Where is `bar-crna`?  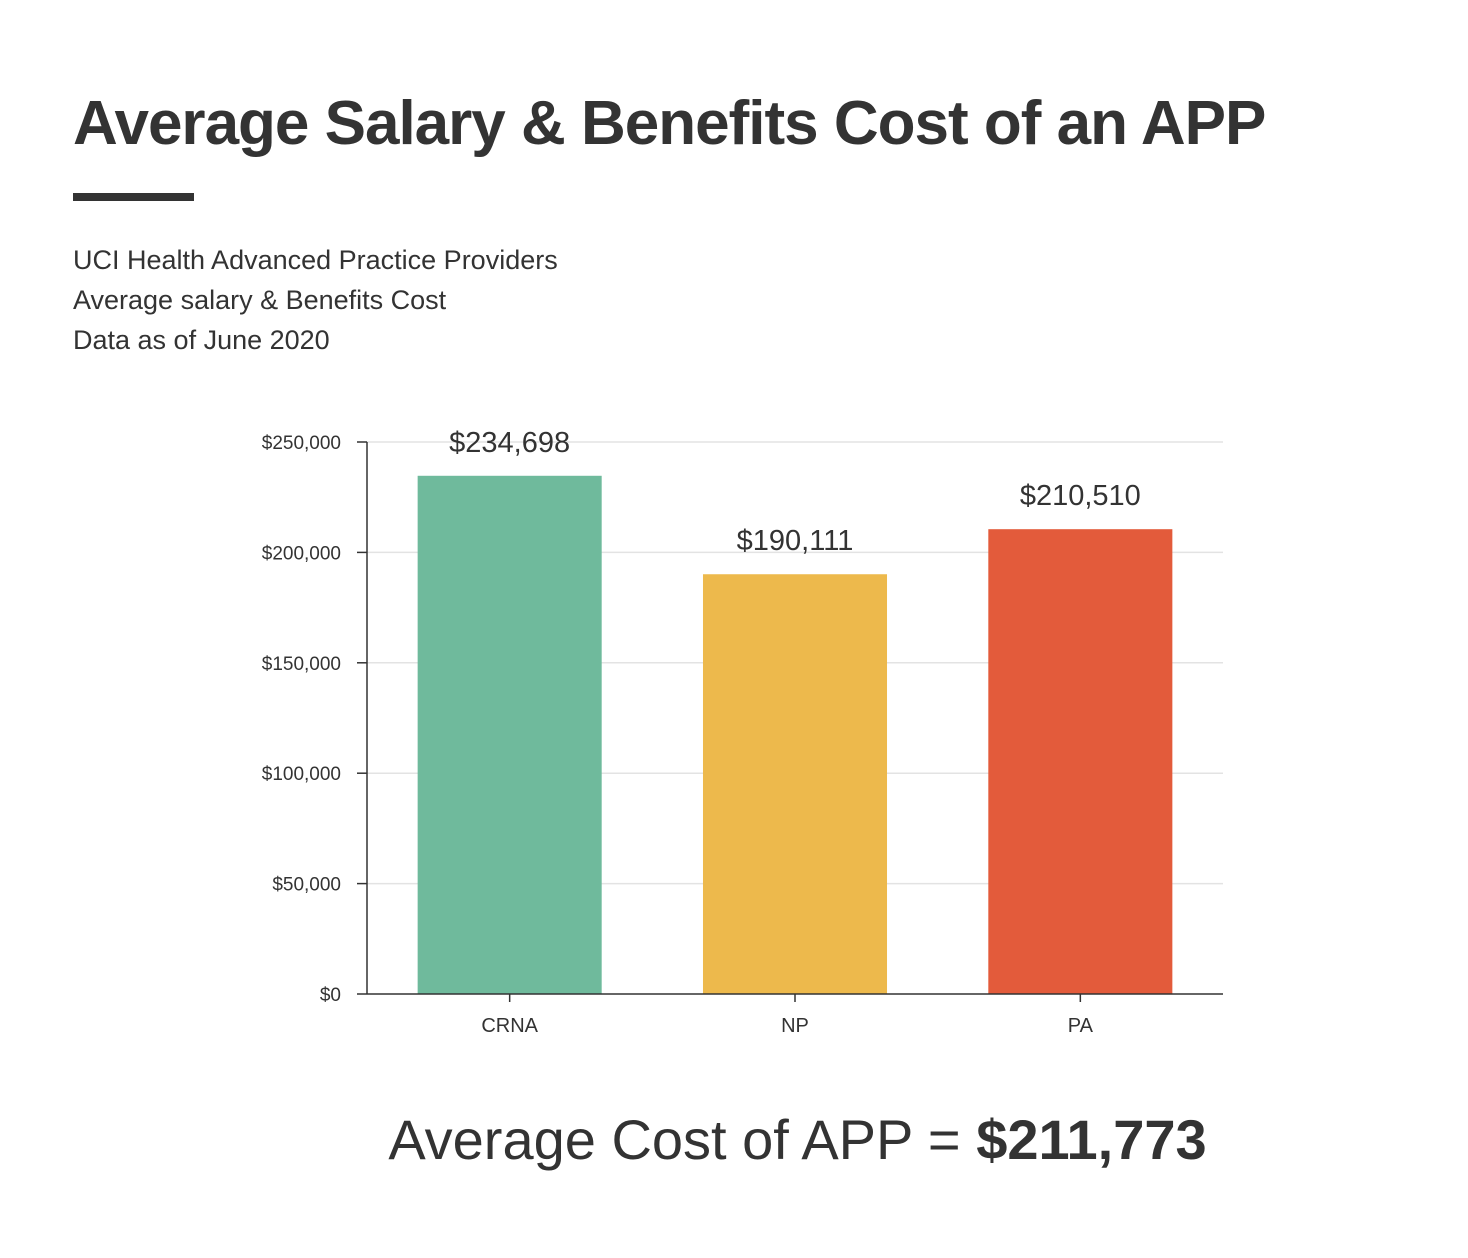 bar-crna is located at coordinates (509, 734).